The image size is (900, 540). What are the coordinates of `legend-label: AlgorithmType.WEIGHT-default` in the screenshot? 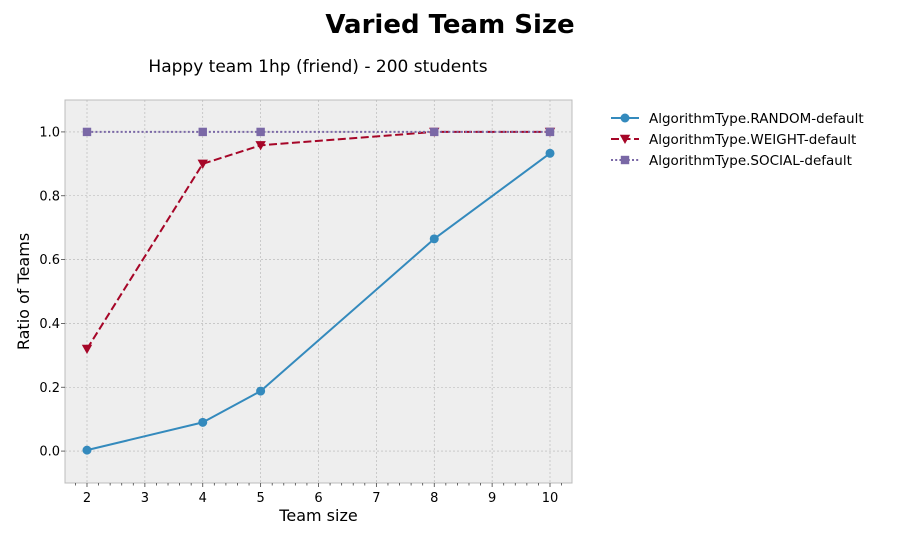 It's located at (752, 140).